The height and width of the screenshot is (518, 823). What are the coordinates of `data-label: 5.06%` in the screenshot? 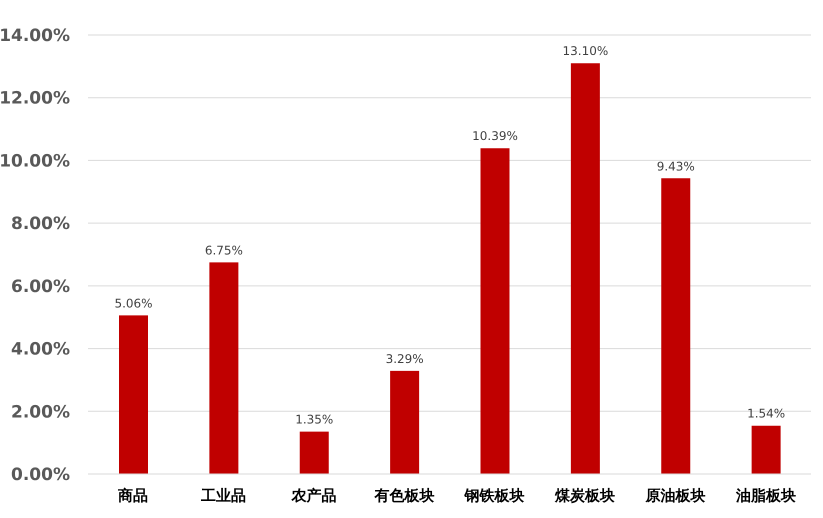 It's located at (133, 303).